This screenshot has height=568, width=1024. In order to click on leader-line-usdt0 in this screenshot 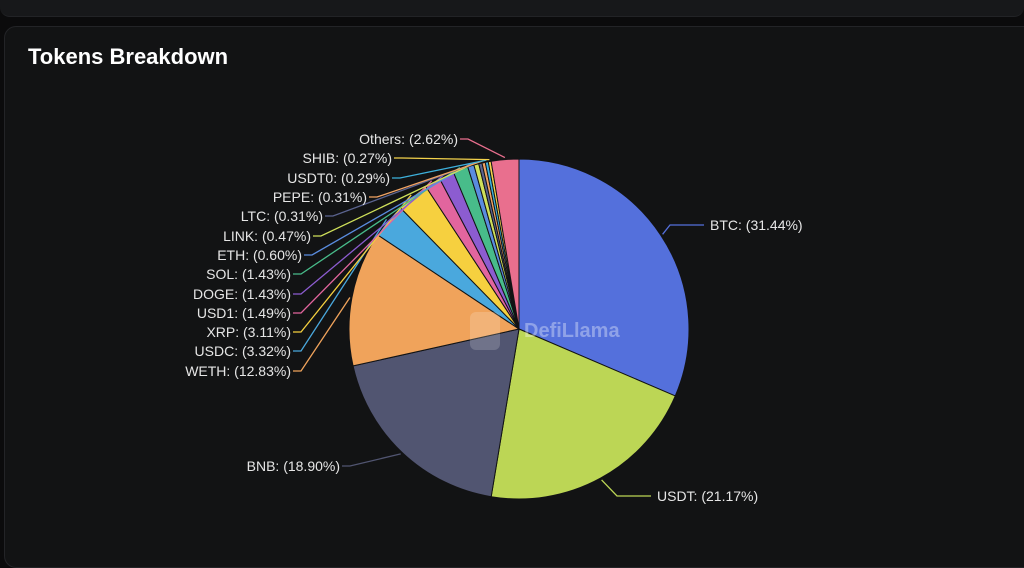, I will do `click(439, 169)`.